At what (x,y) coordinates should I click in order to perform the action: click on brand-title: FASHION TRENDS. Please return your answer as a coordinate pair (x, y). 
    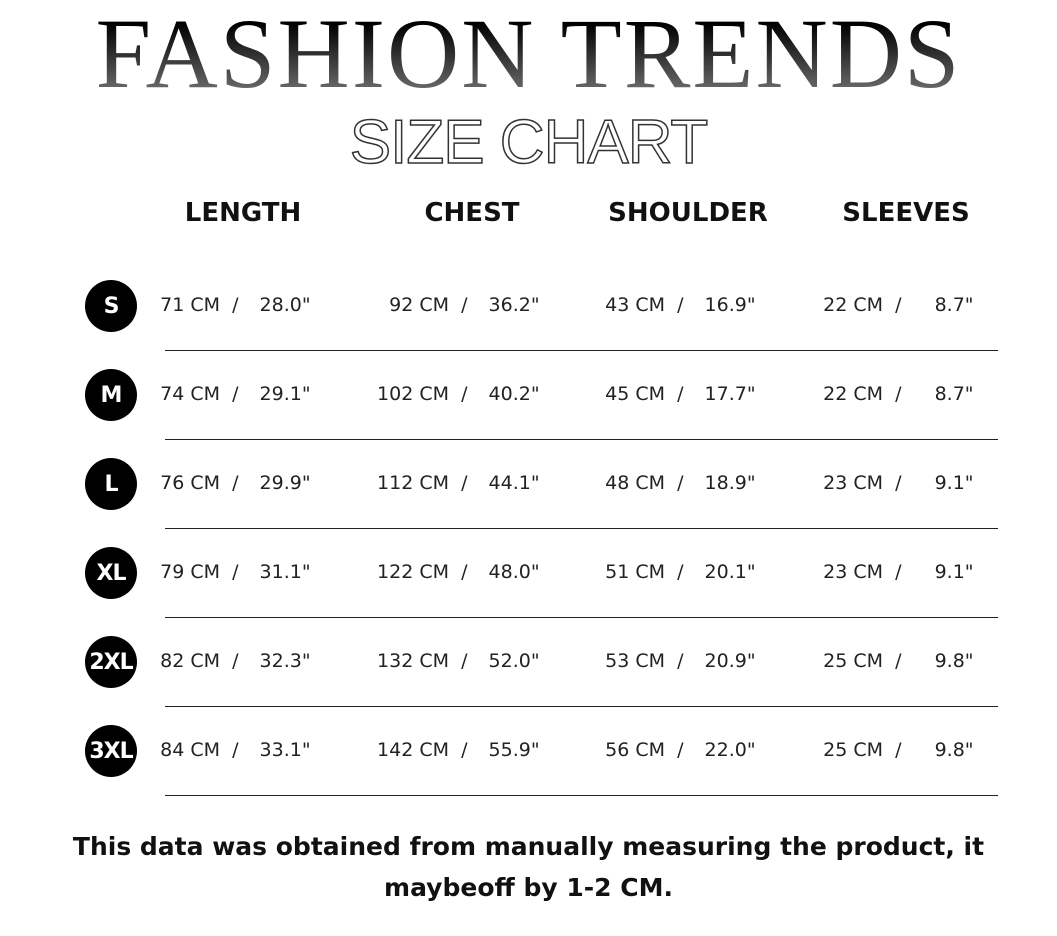
    Looking at the image, I should click on (528, 54).